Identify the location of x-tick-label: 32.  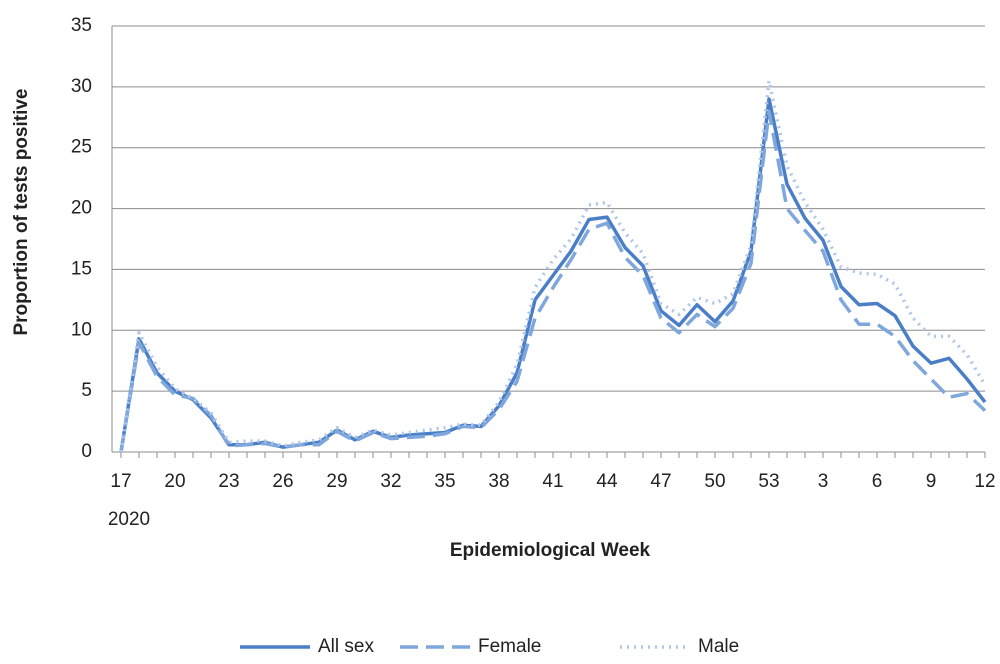
(390, 481).